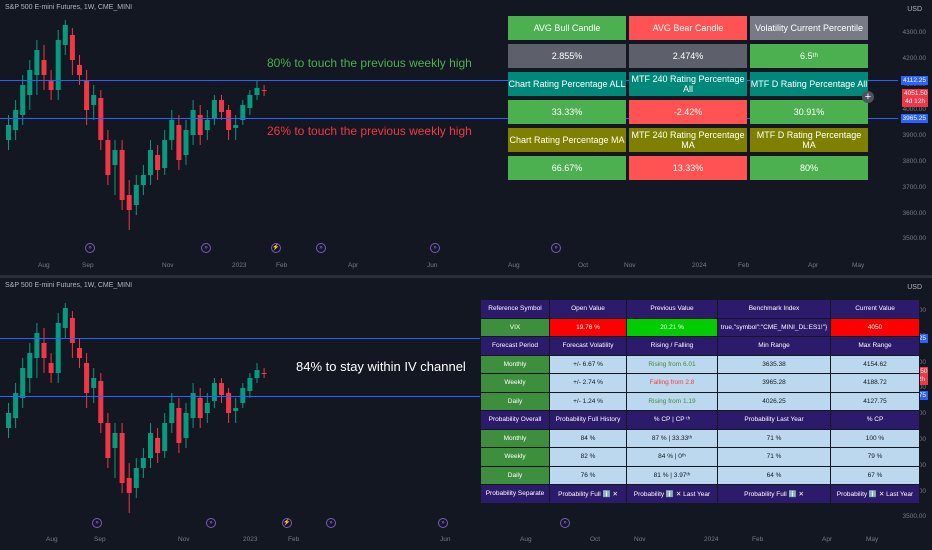 This screenshot has width=932, height=550. Describe the element at coordinates (588, 420) in the screenshot. I see `table-header: Probability Full History` at that location.